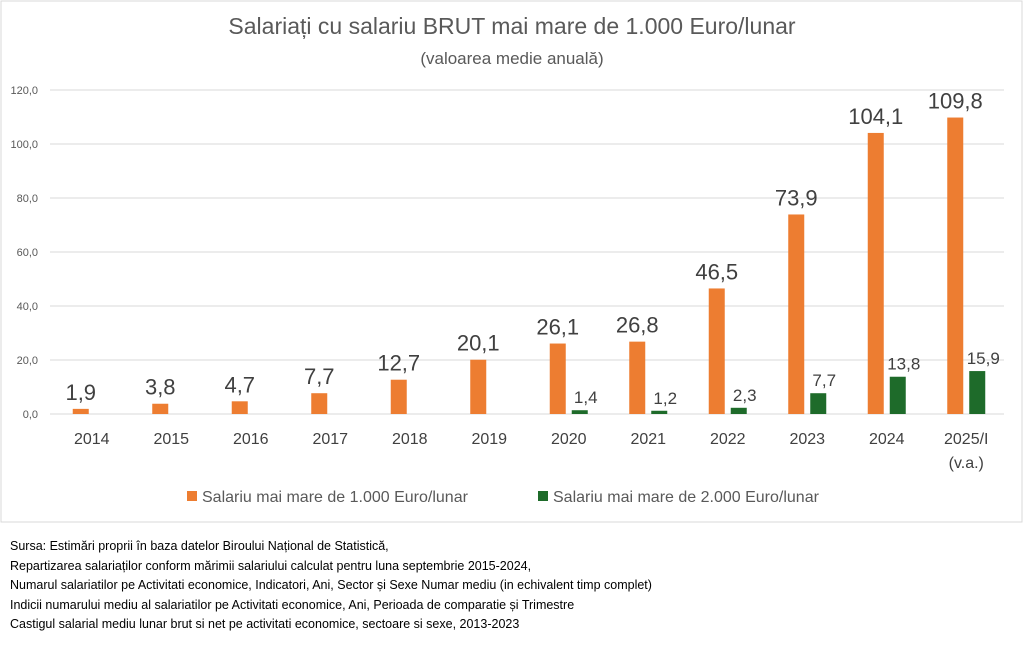 The image size is (1023, 648). What do you see at coordinates (875, 116) in the screenshot?
I see `data-label: 104,1` at bounding box center [875, 116].